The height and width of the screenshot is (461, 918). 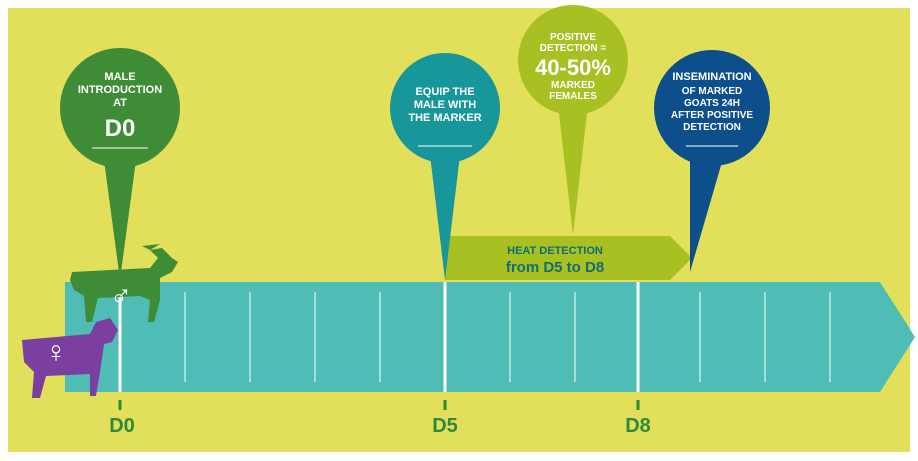 I want to click on pin-text: FEMALES, so click(x=573, y=96).